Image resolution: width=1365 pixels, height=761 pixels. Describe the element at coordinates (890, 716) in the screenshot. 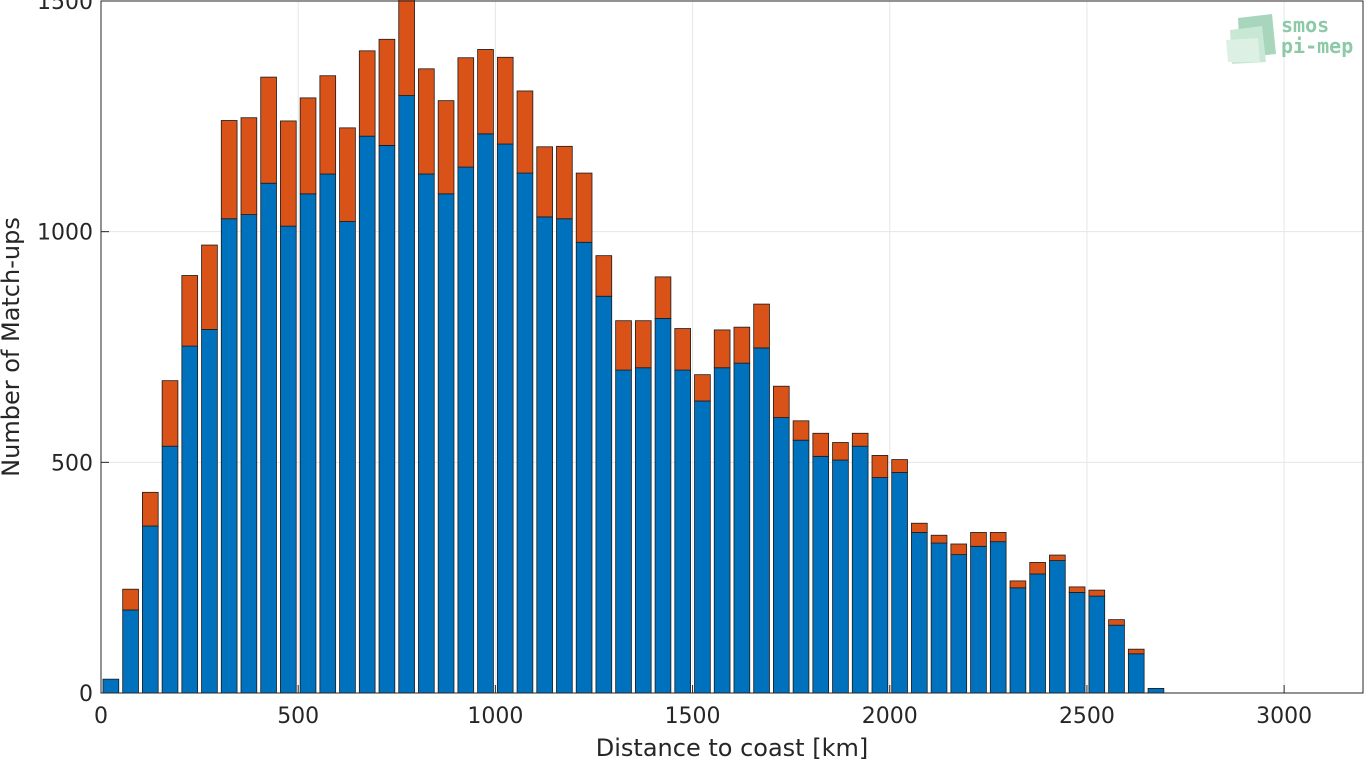

I see `x-tick-label: 2000` at that location.